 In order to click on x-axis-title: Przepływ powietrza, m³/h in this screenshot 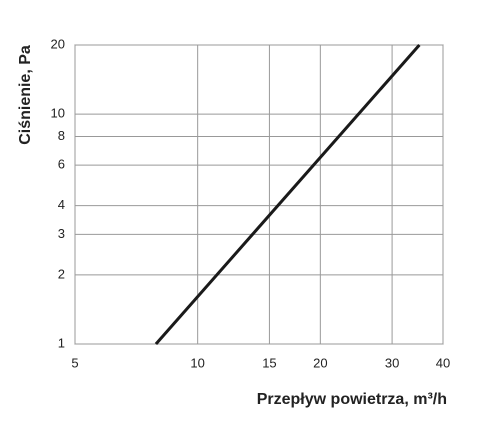, I will do `click(352, 399)`.